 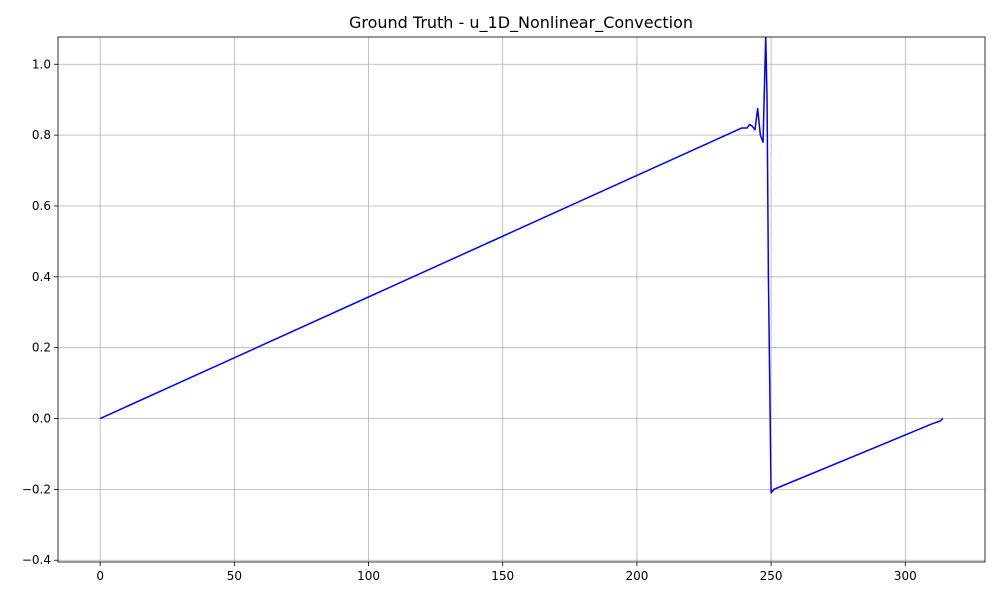 I want to click on y-tick-label: −0.4, so click(x=36, y=560).